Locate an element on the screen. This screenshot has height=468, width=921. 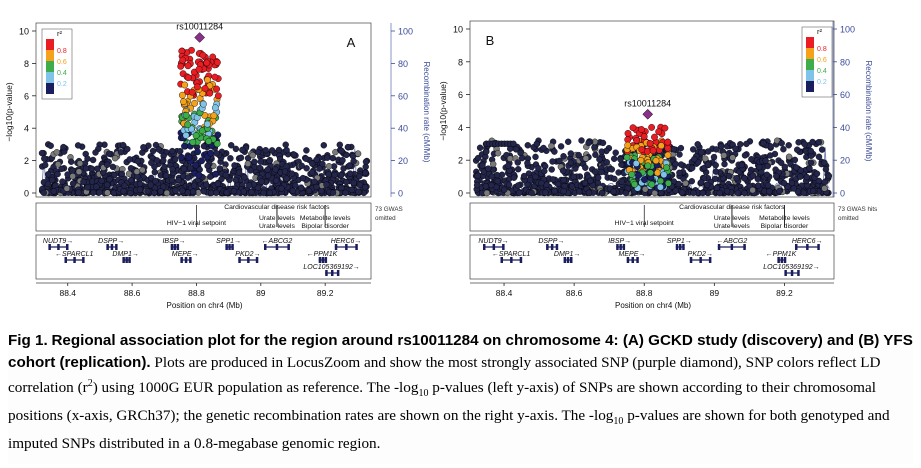
legend-title: r² is located at coordinates (59, 33).